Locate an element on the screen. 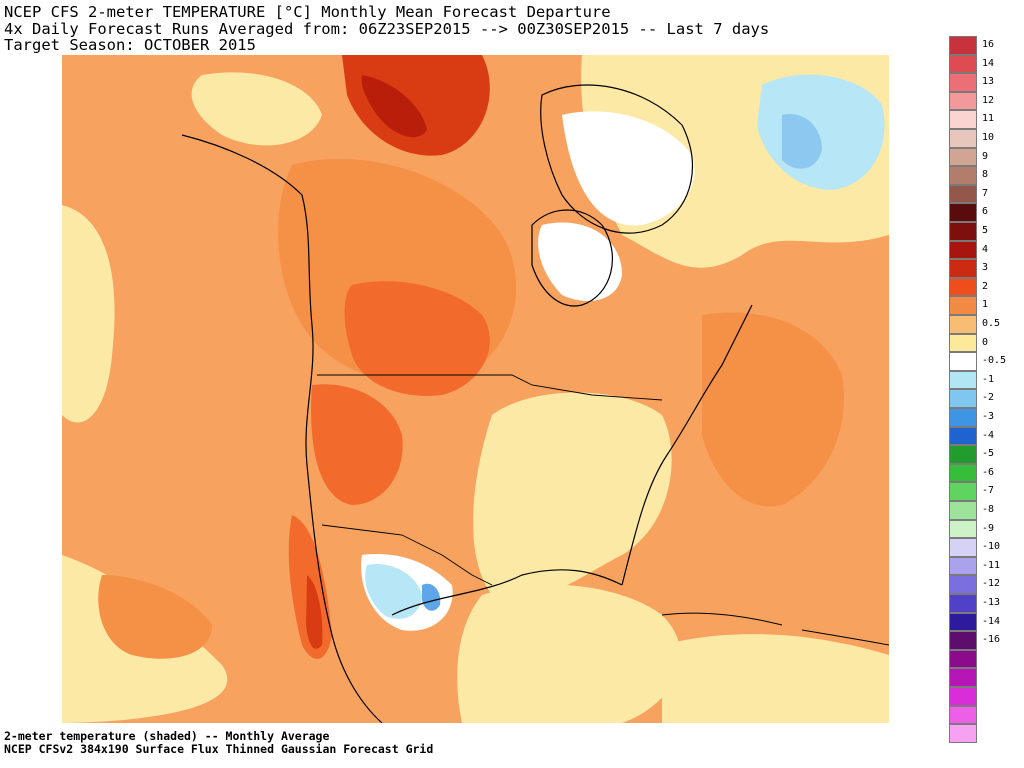 The height and width of the screenshot is (768, 1024). anomaly-warm-pacific is located at coordinates (155, 617).